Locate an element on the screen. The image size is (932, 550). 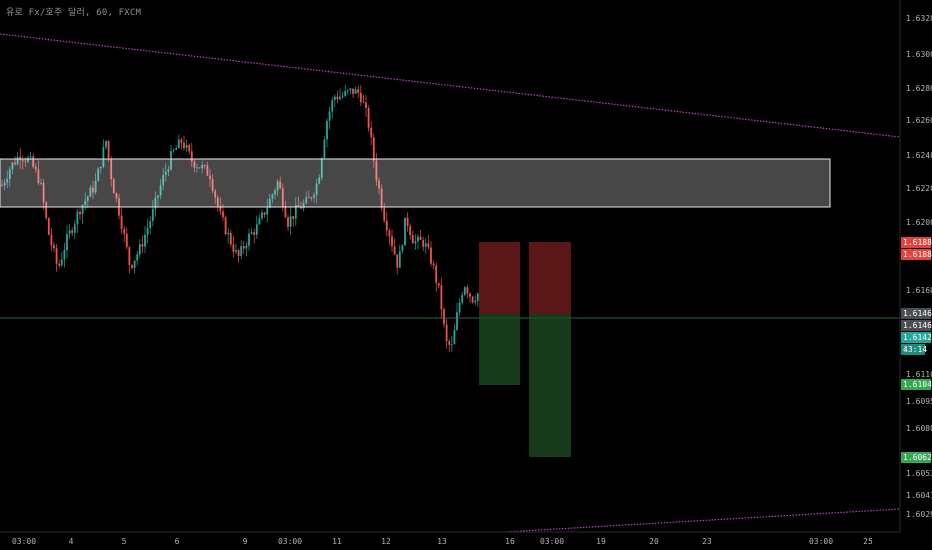
price-label: 1.61885 is located at coordinates (916, 242).